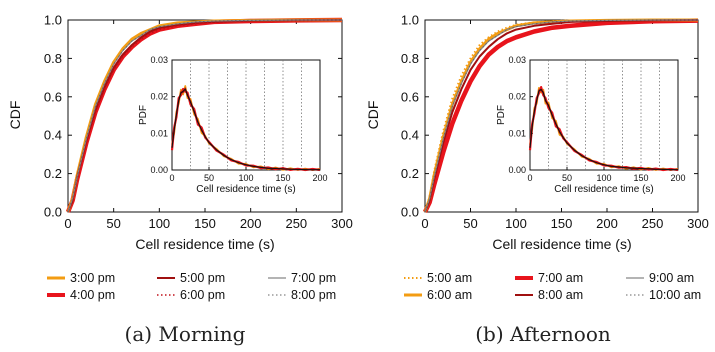  Describe the element at coordinates (313, 295) in the screenshot. I see `legend-label: 8:00 pm` at that location.